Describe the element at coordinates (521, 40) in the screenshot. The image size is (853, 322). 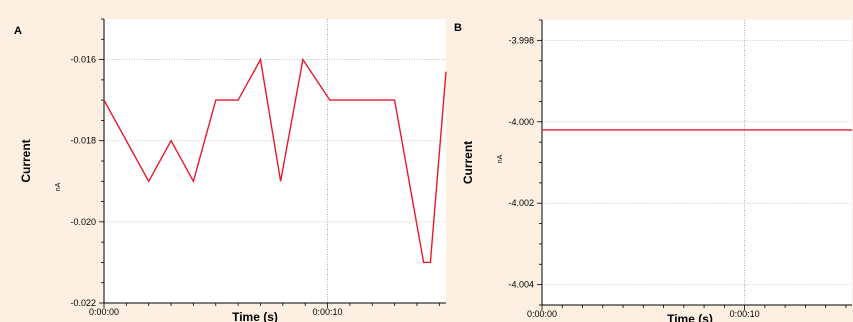
I see `y-tick-label: -3.998` at that location.